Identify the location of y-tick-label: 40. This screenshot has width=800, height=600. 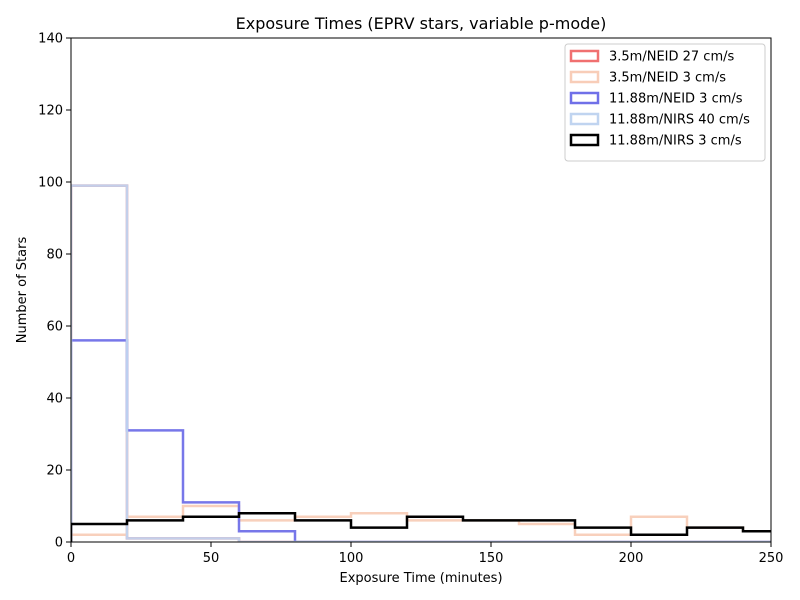
(54, 399).